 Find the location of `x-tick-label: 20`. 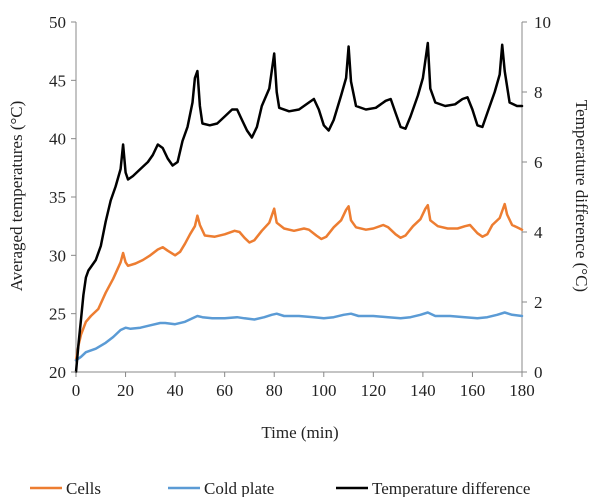

x-tick-label: 20 is located at coordinates (125, 390).